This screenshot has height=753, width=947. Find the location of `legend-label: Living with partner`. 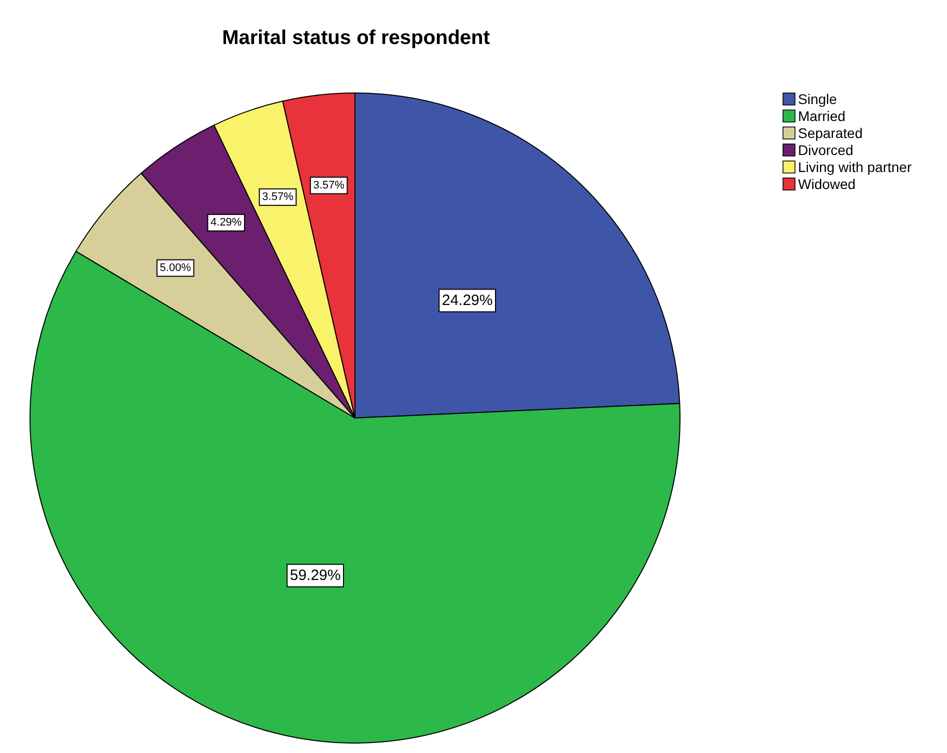

legend-label: Living with partner is located at coordinates (855, 167).